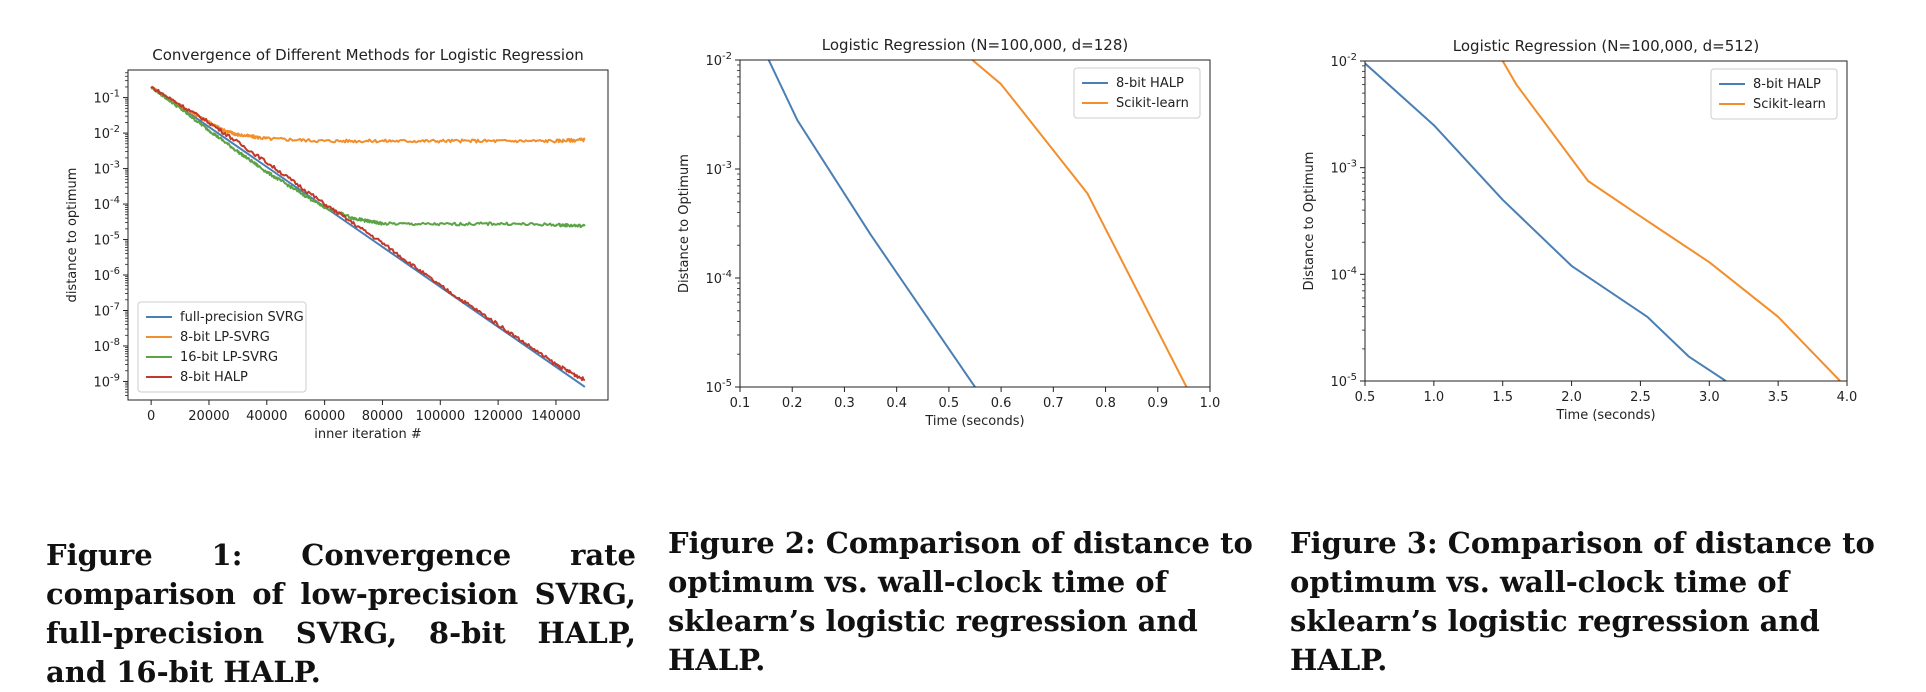  Describe the element at coordinates (324, 416) in the screenshot. I see `x-tick-label: 60000` at that location.